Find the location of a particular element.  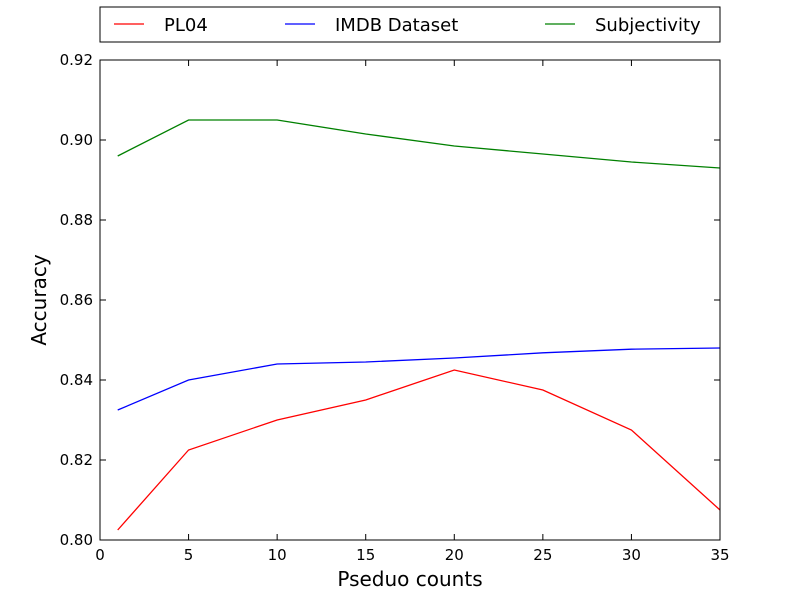

y-tick-label: 0.92 is located at coordinates (76, 60).